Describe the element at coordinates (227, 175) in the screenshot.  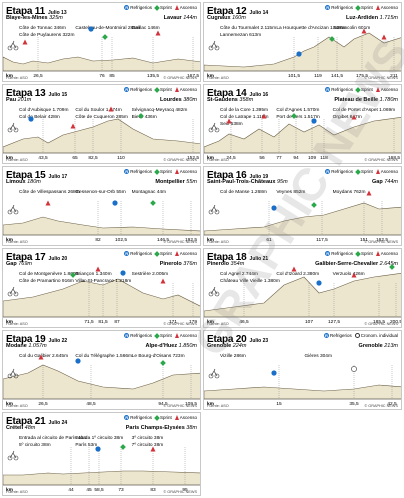
I see `stage-title: Etapa 16` at that location.